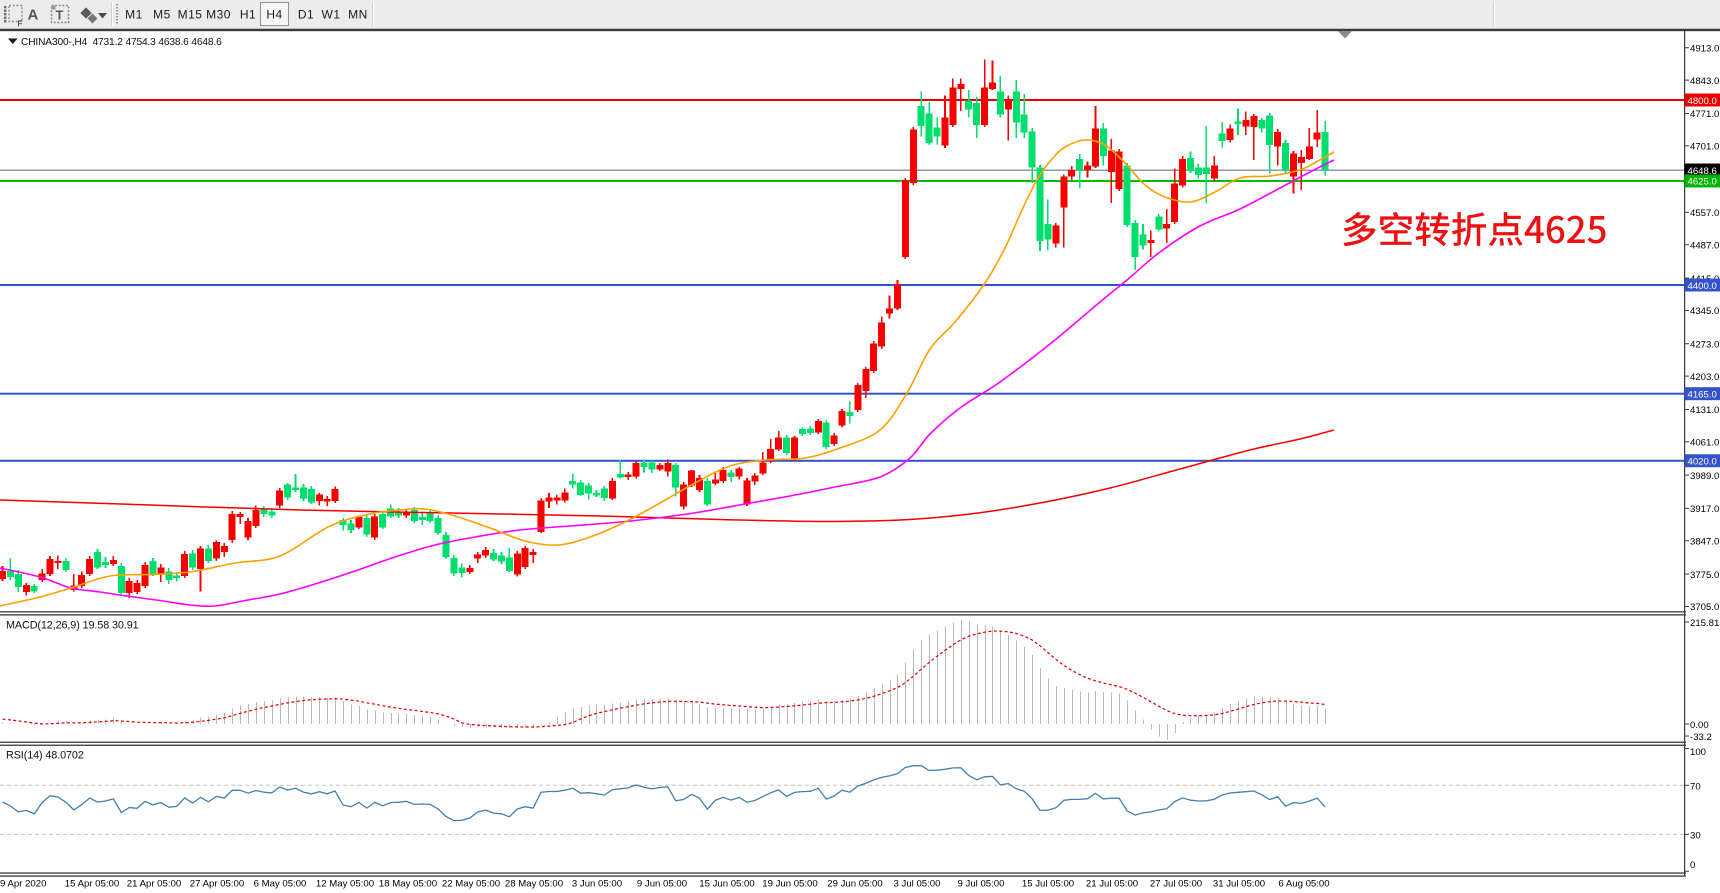  What do you see at coordinates (1704, 246) in the screenshot?
I see `svg-text: 4487.0` at bounding box center [1704, 246].